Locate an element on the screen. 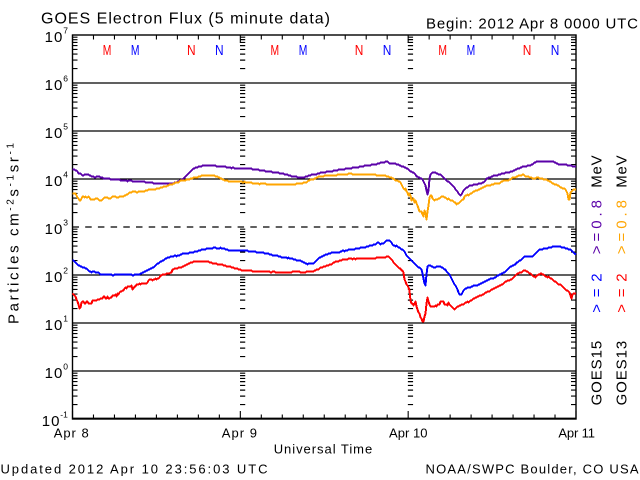  svg-text: NOAA/SWPC Boulder, CO USA is located at coordinates (532, 469).